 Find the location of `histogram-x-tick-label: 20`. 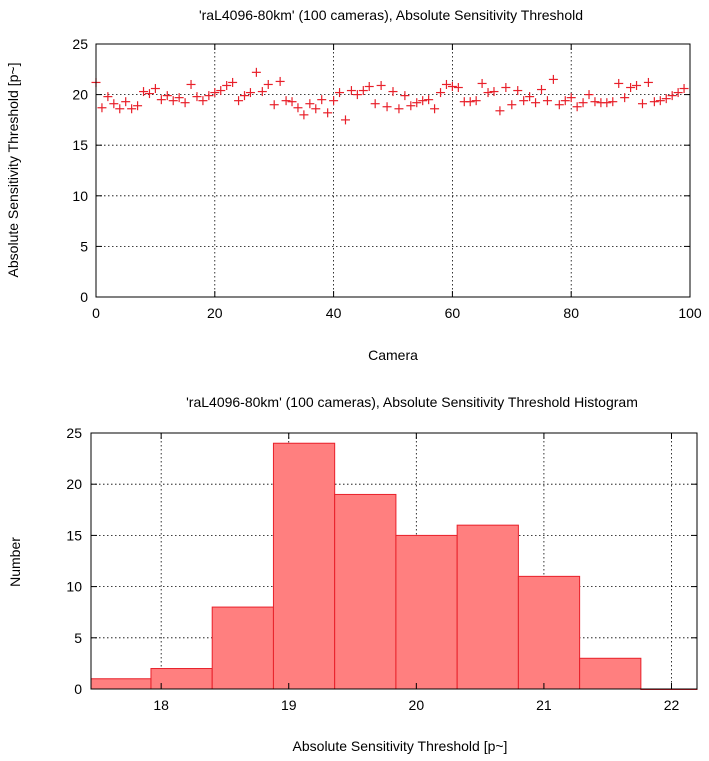

histogram-x-tick-label: 20 is located at coordinates (417, 705).